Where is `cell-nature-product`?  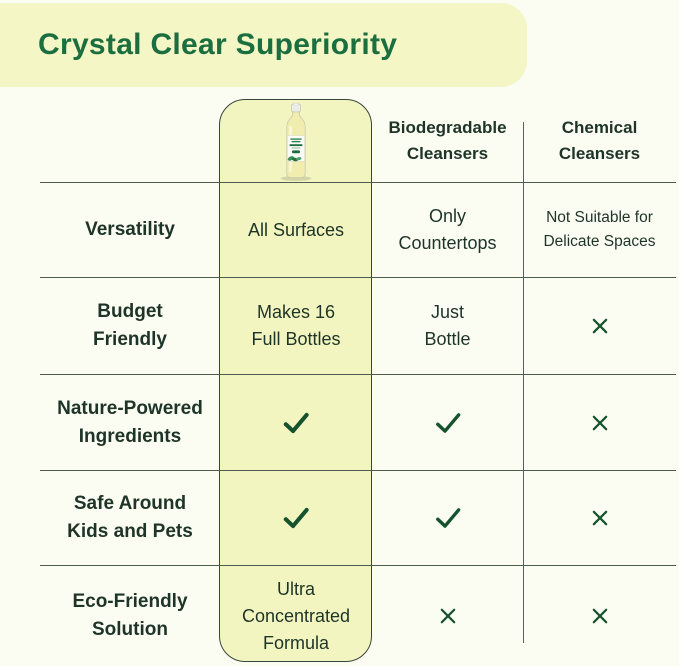 cell-nature-product is located at coordinates (296, 422).